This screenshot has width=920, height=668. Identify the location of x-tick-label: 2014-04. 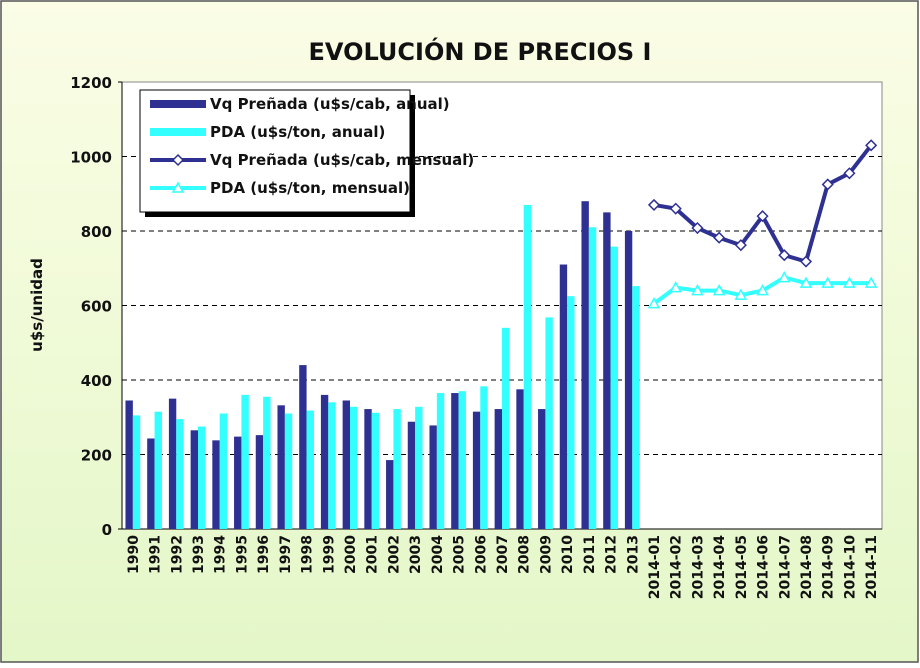
(720, 567).